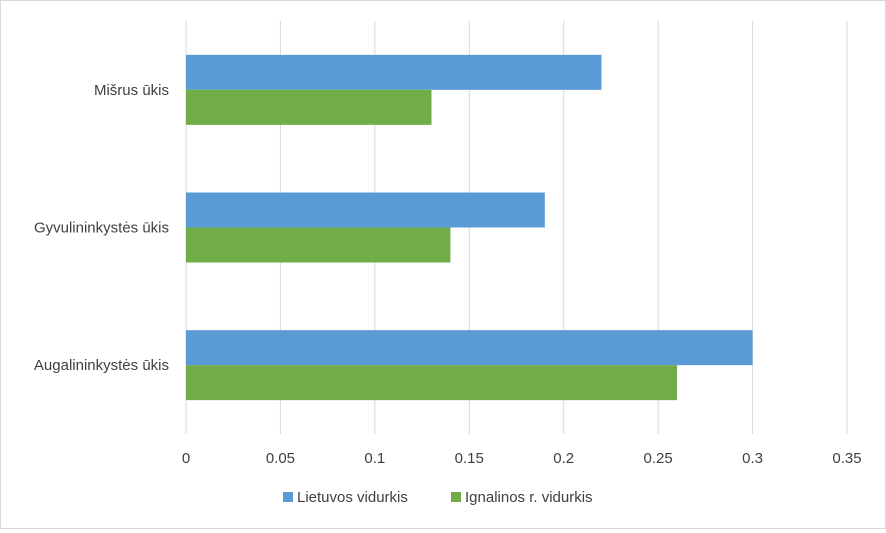  What do you see at coordinates (186, 458) in the screenshot?
I see `x-tick-label: 0` at bounding box center [186, 458].